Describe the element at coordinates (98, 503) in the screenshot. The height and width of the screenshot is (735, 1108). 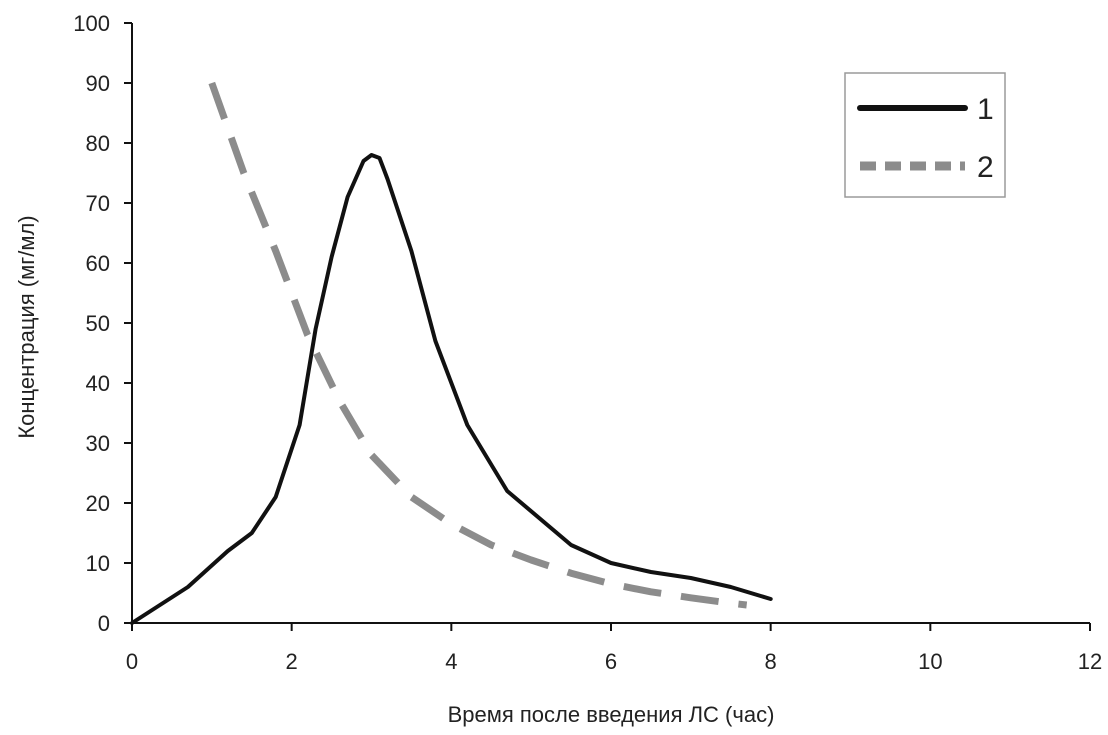
I see `y-tick-label: 20` at that location.